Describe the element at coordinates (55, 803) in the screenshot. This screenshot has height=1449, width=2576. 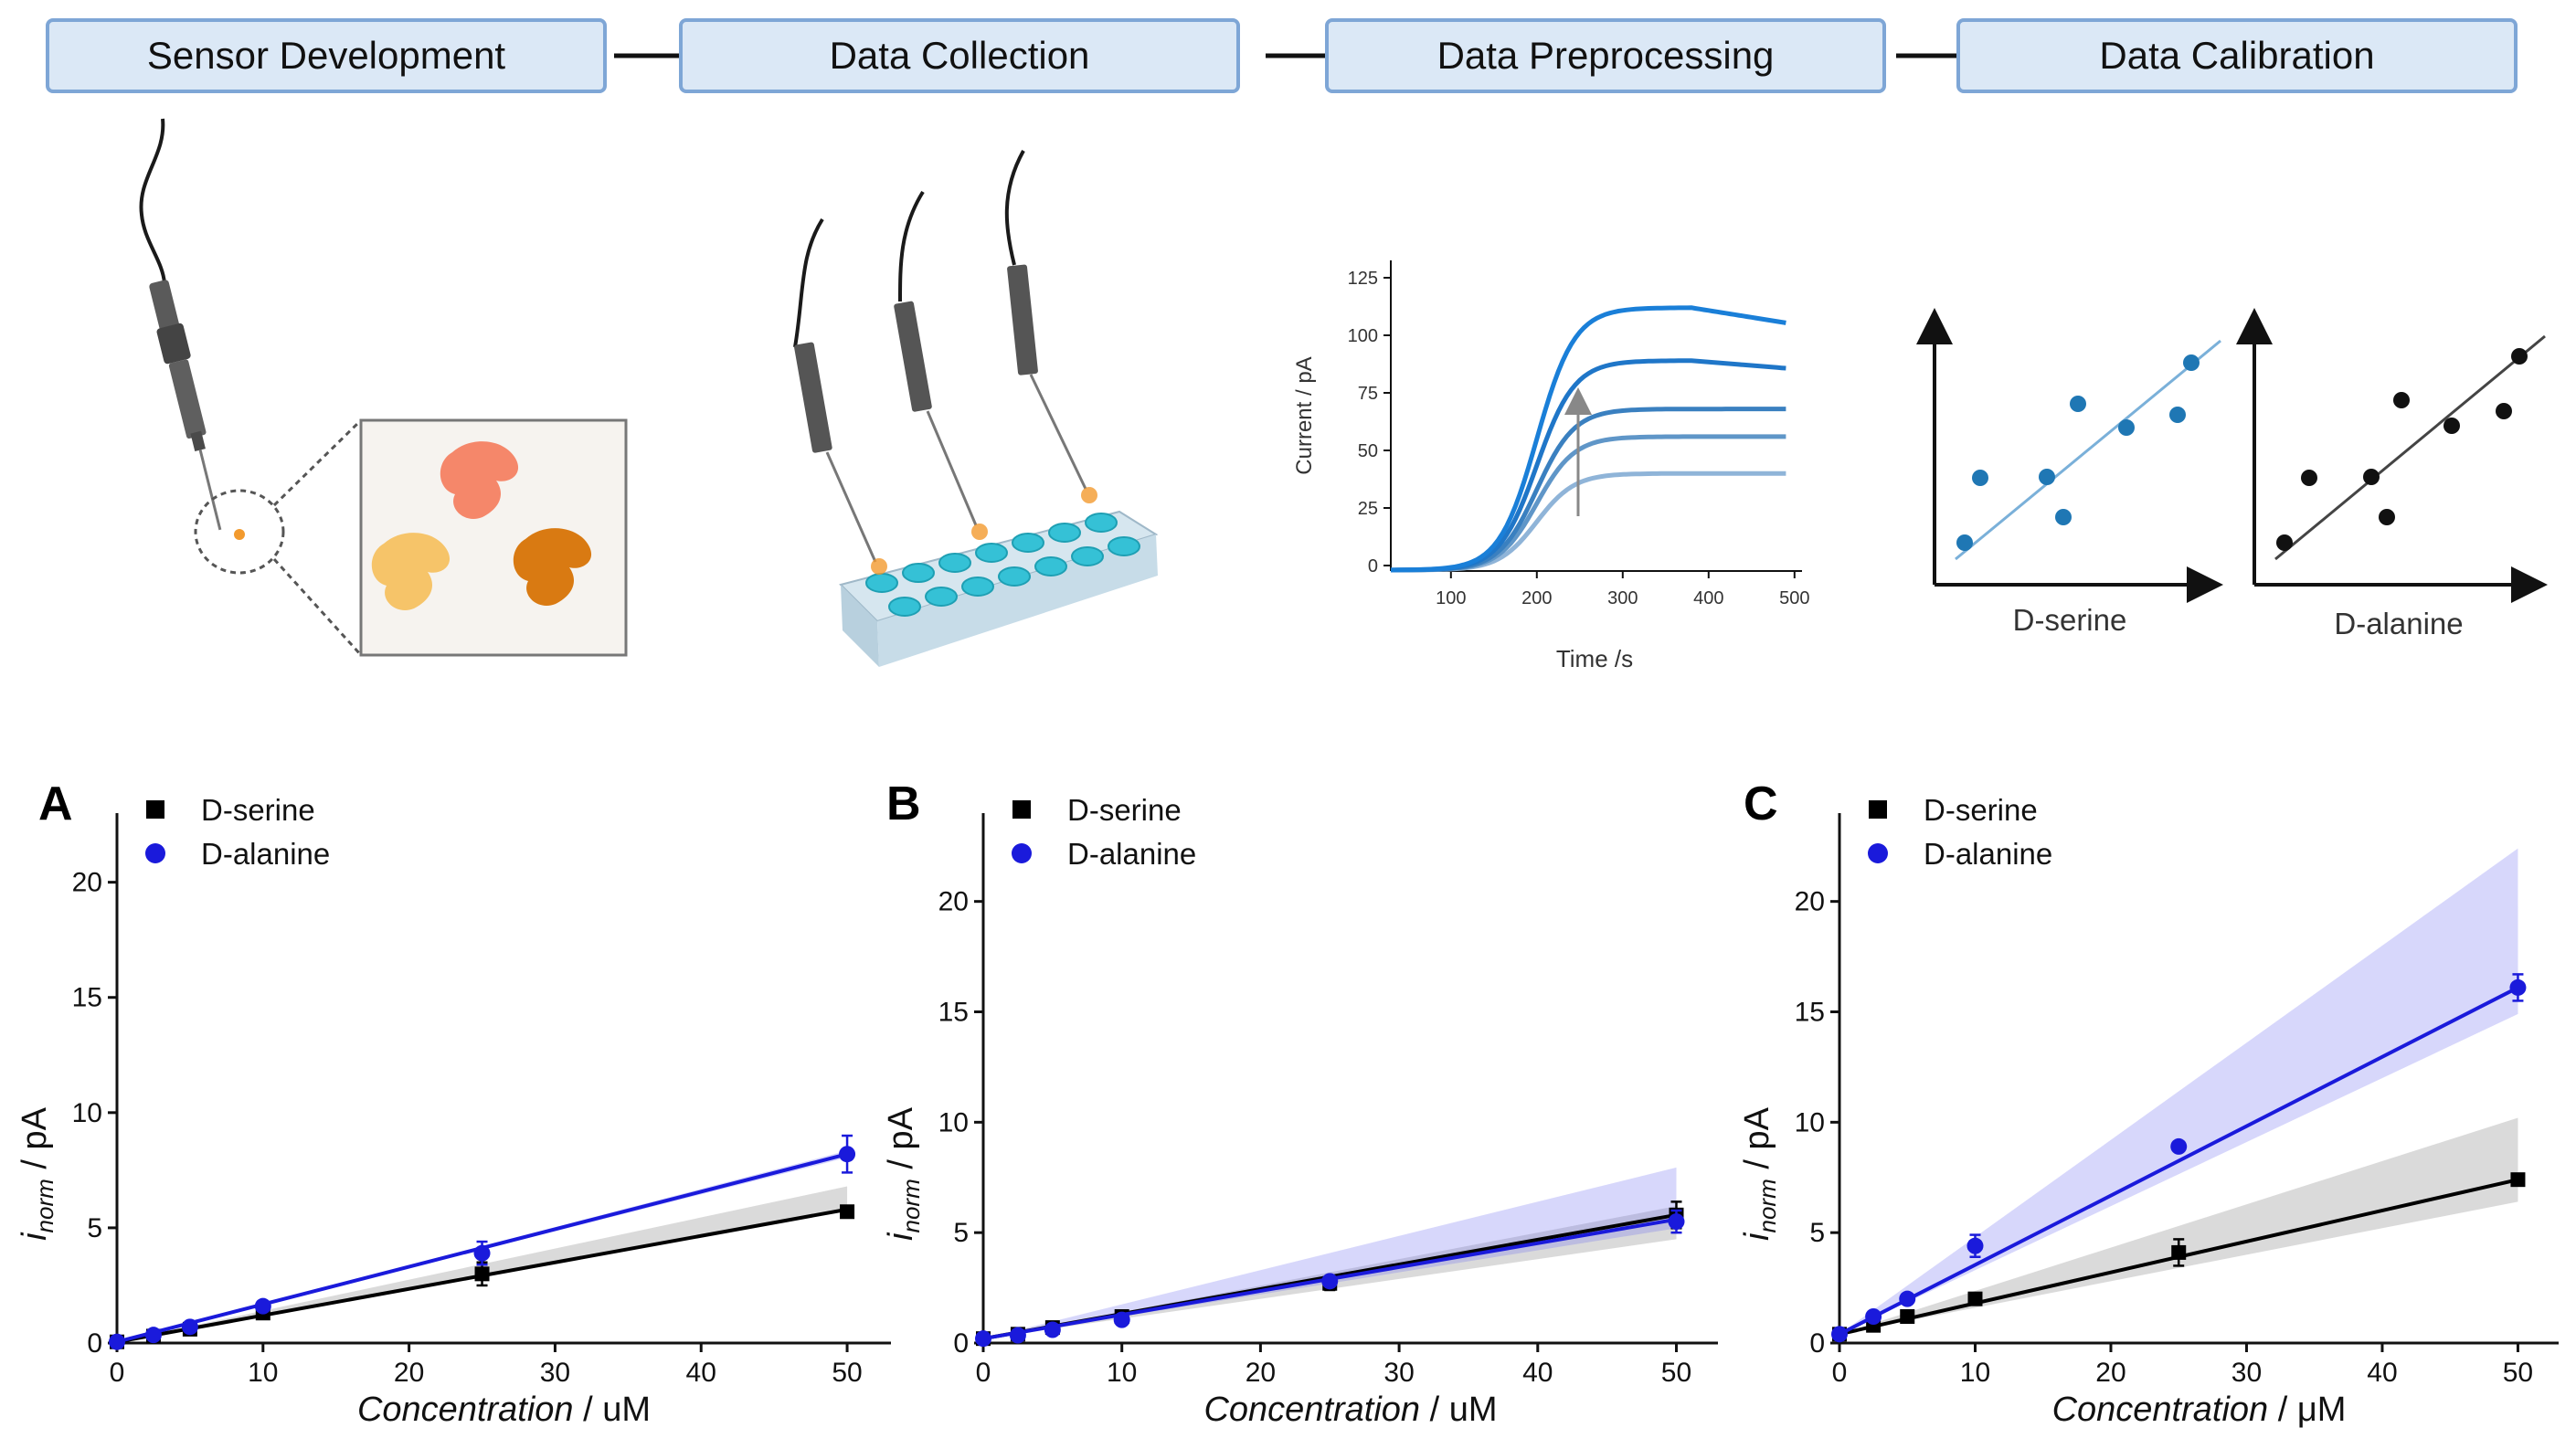
I see `panel-letter: A` at that location.